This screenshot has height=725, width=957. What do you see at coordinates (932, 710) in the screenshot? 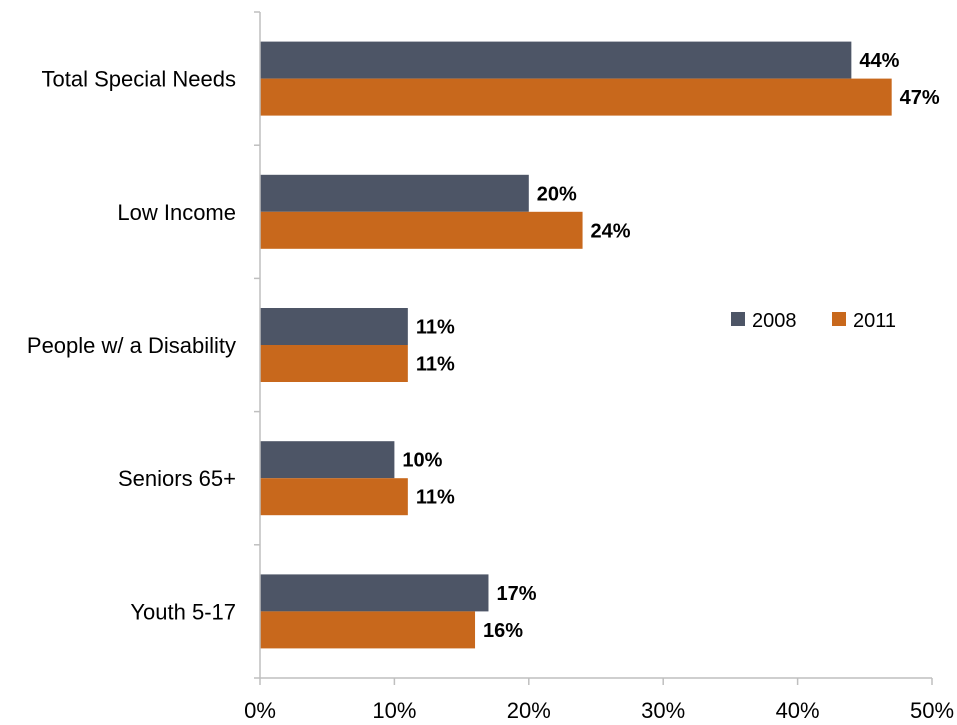
I see `x-tick-label: 50%` at bounding box center [932, 710].